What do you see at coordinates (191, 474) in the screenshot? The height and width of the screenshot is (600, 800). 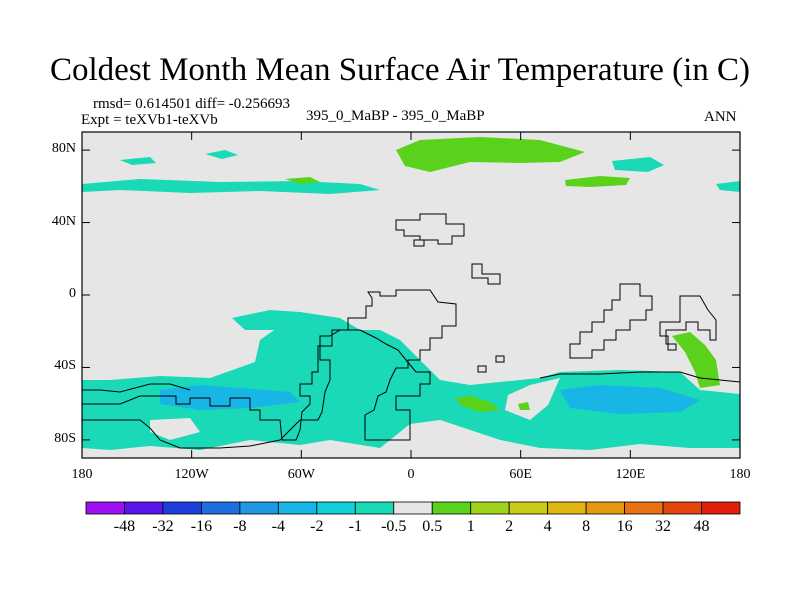 I see `x-tick-label: 120W` at bounding box center [191, 474].